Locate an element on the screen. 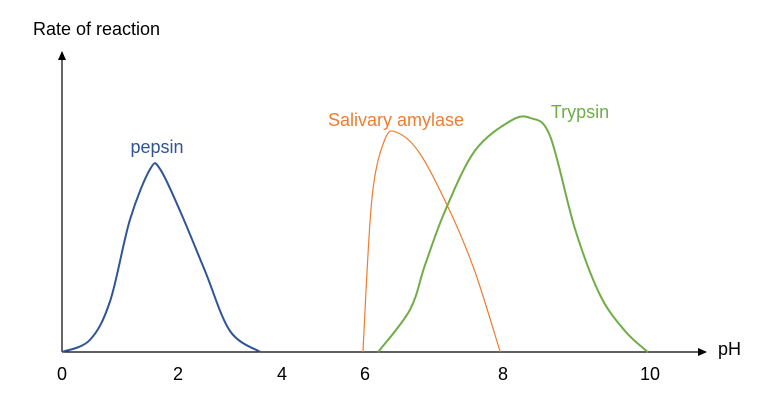 This screenshot has height=405, width=772. x-tick-label: 6 is located at coordinates (365, 374).